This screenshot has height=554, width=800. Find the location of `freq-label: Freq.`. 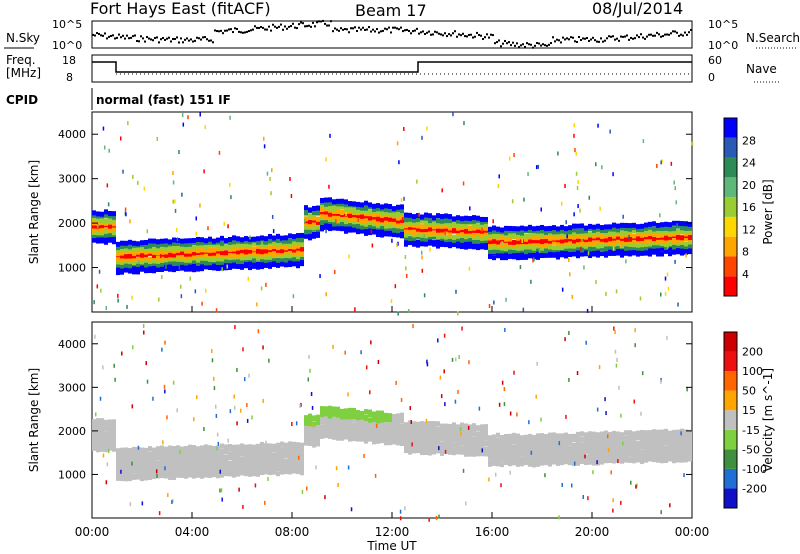

freq-label: Freq. is located at coordinates (21, 60).